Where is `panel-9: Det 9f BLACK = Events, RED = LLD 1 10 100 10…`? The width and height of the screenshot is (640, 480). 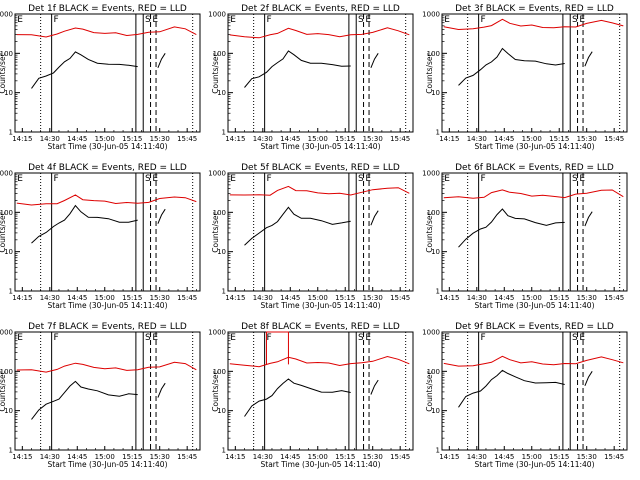
panel-9: Det 9f BLACK = Events, RED = LLD 1 10 100 10… is located at coordinates (525, 395).